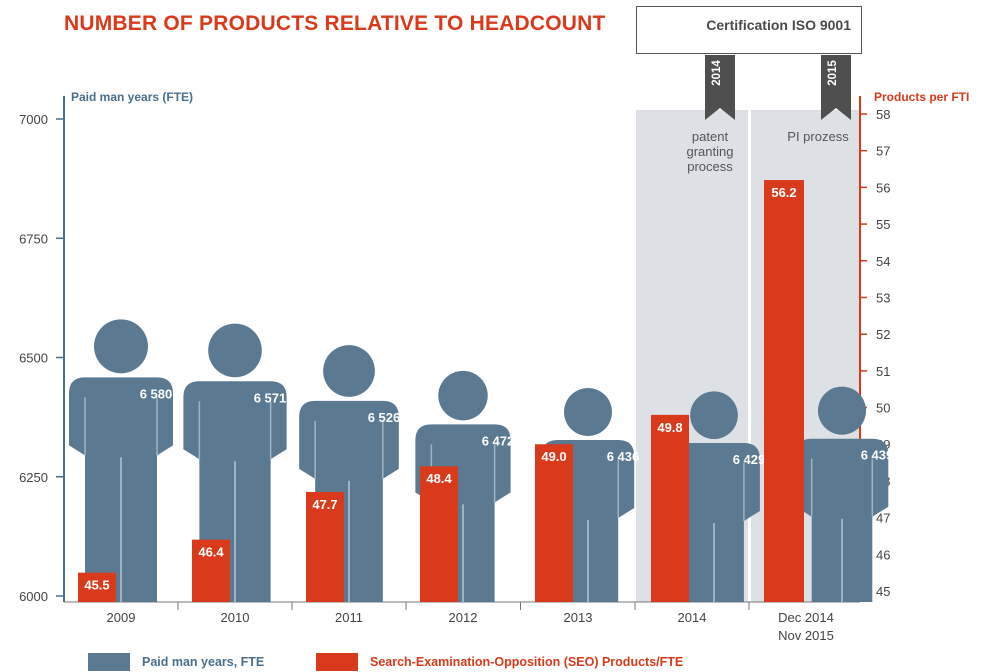 The height and width of the screenshot is (672, 988). I want to click on certification-box: Certification ISO 9001, so click(749, 30).